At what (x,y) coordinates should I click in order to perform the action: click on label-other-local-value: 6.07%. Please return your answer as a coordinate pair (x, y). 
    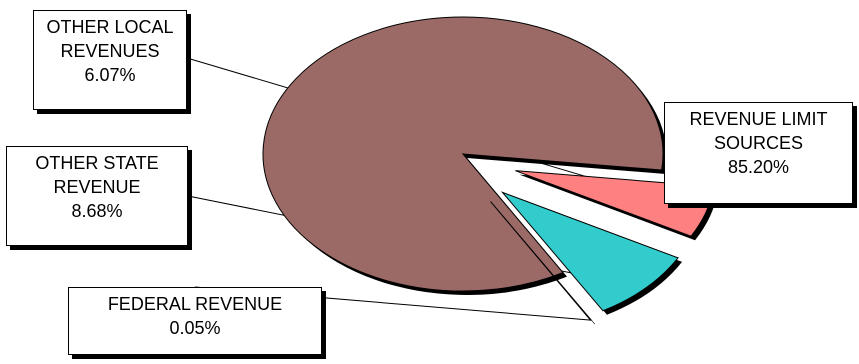
    Looking at the image, I should click on (110, 75).